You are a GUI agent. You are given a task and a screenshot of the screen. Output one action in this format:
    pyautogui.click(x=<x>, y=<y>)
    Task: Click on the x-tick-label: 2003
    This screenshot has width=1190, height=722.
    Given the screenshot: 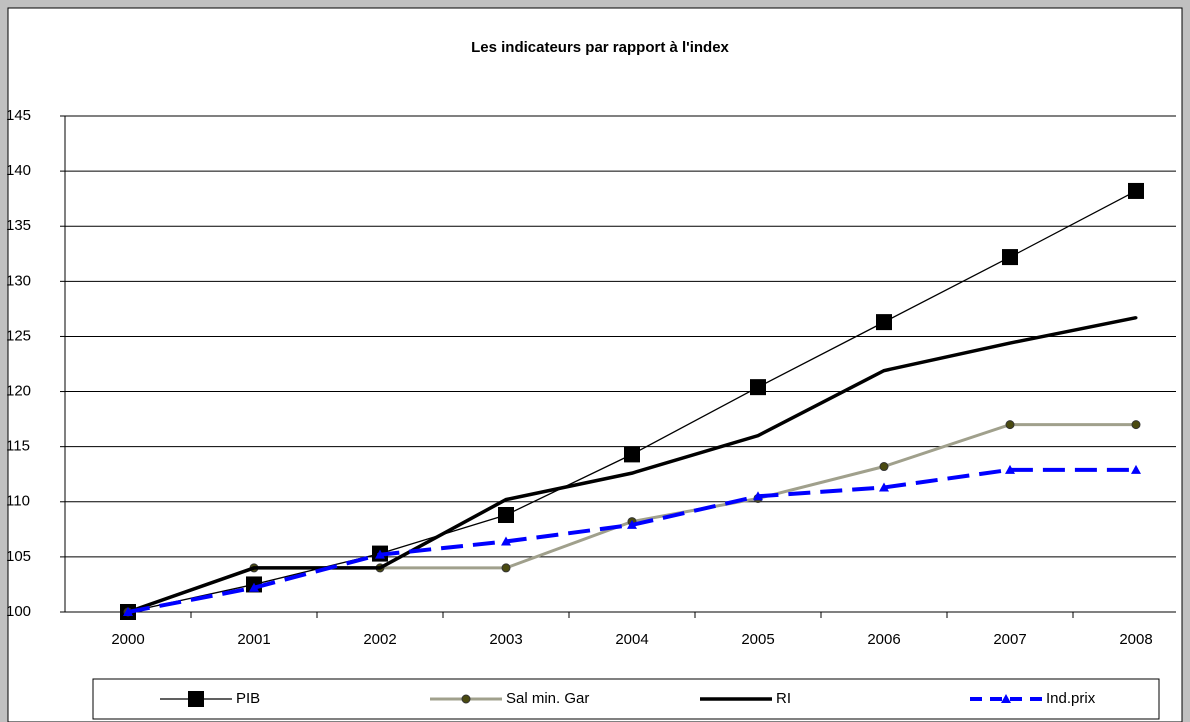 What is the action you would take?
    pyautogui.click(x=505, y=639)
    